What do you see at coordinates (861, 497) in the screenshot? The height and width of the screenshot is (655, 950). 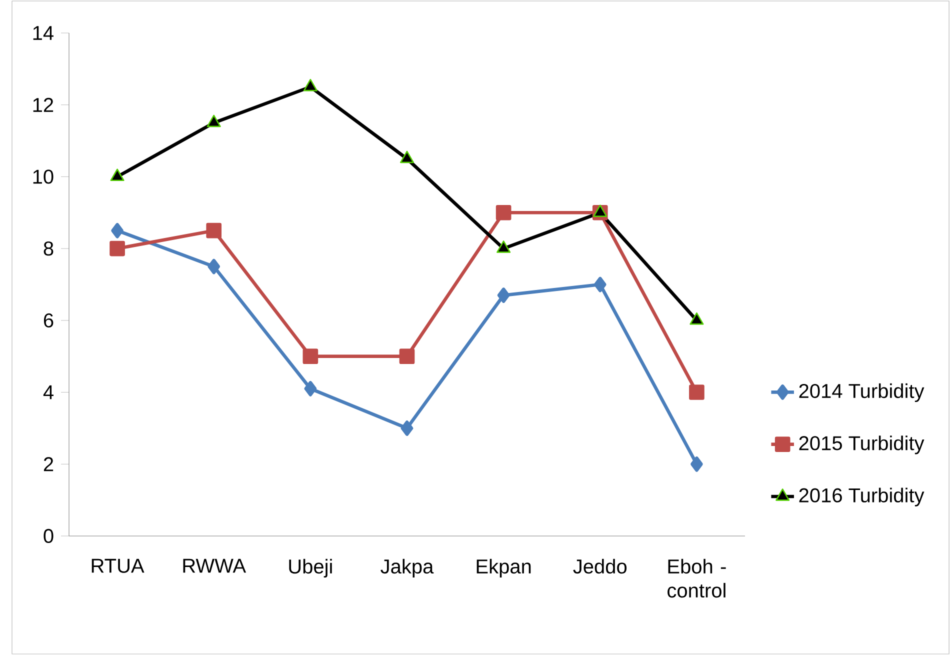 I see `legend-label: 2016 Turbidity` at bounding box center [861, 497].